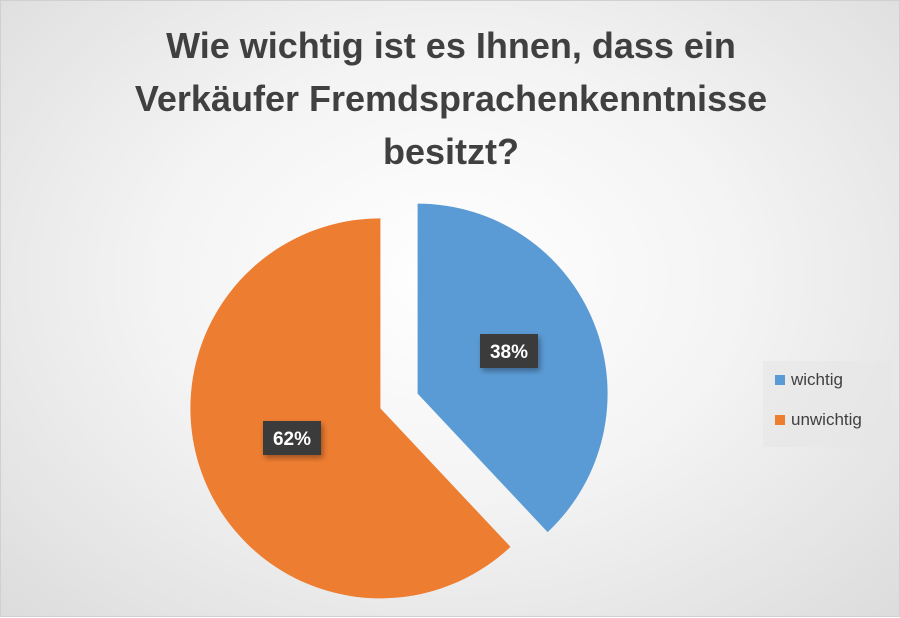  I want to click on legend-item-wichtig: wichtig, so click(809, 380).